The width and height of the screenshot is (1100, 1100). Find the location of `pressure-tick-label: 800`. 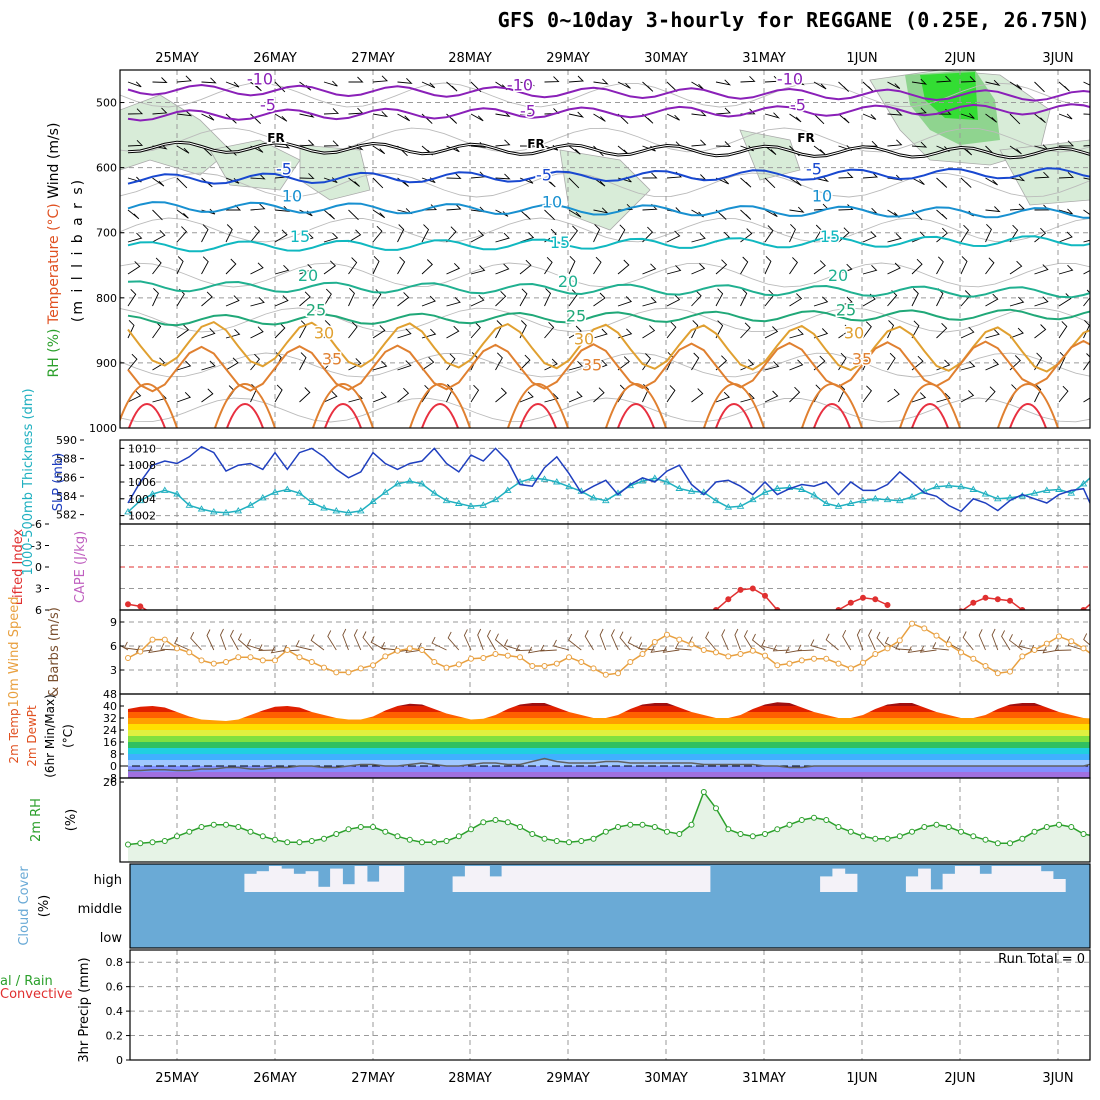

pressure-tick-label: 800 is located at coordinates (106, 298).